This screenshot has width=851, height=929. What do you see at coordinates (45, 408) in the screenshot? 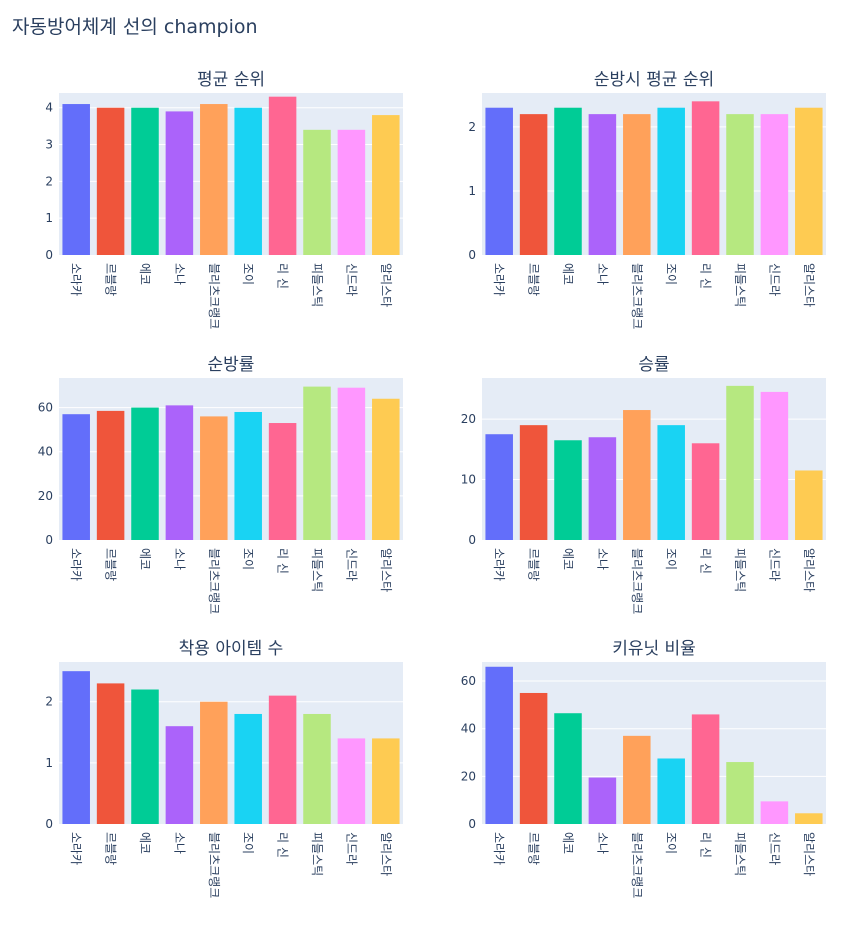
I see `y-tick-label: 60` at bounding box center [45, 408].